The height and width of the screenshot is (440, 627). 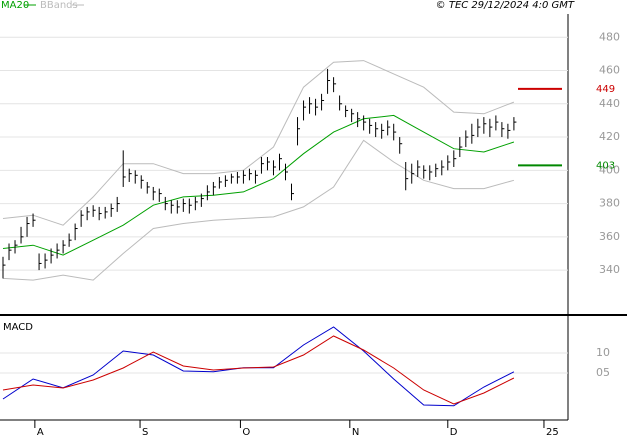 I want to click on x-tick-label: S, so click(x=145, y=432).